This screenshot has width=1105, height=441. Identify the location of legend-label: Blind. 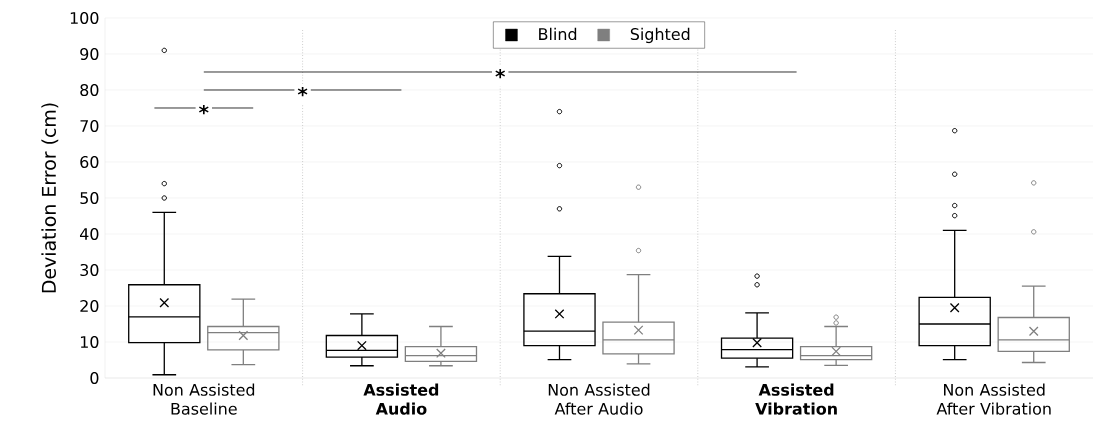
(558, 34).